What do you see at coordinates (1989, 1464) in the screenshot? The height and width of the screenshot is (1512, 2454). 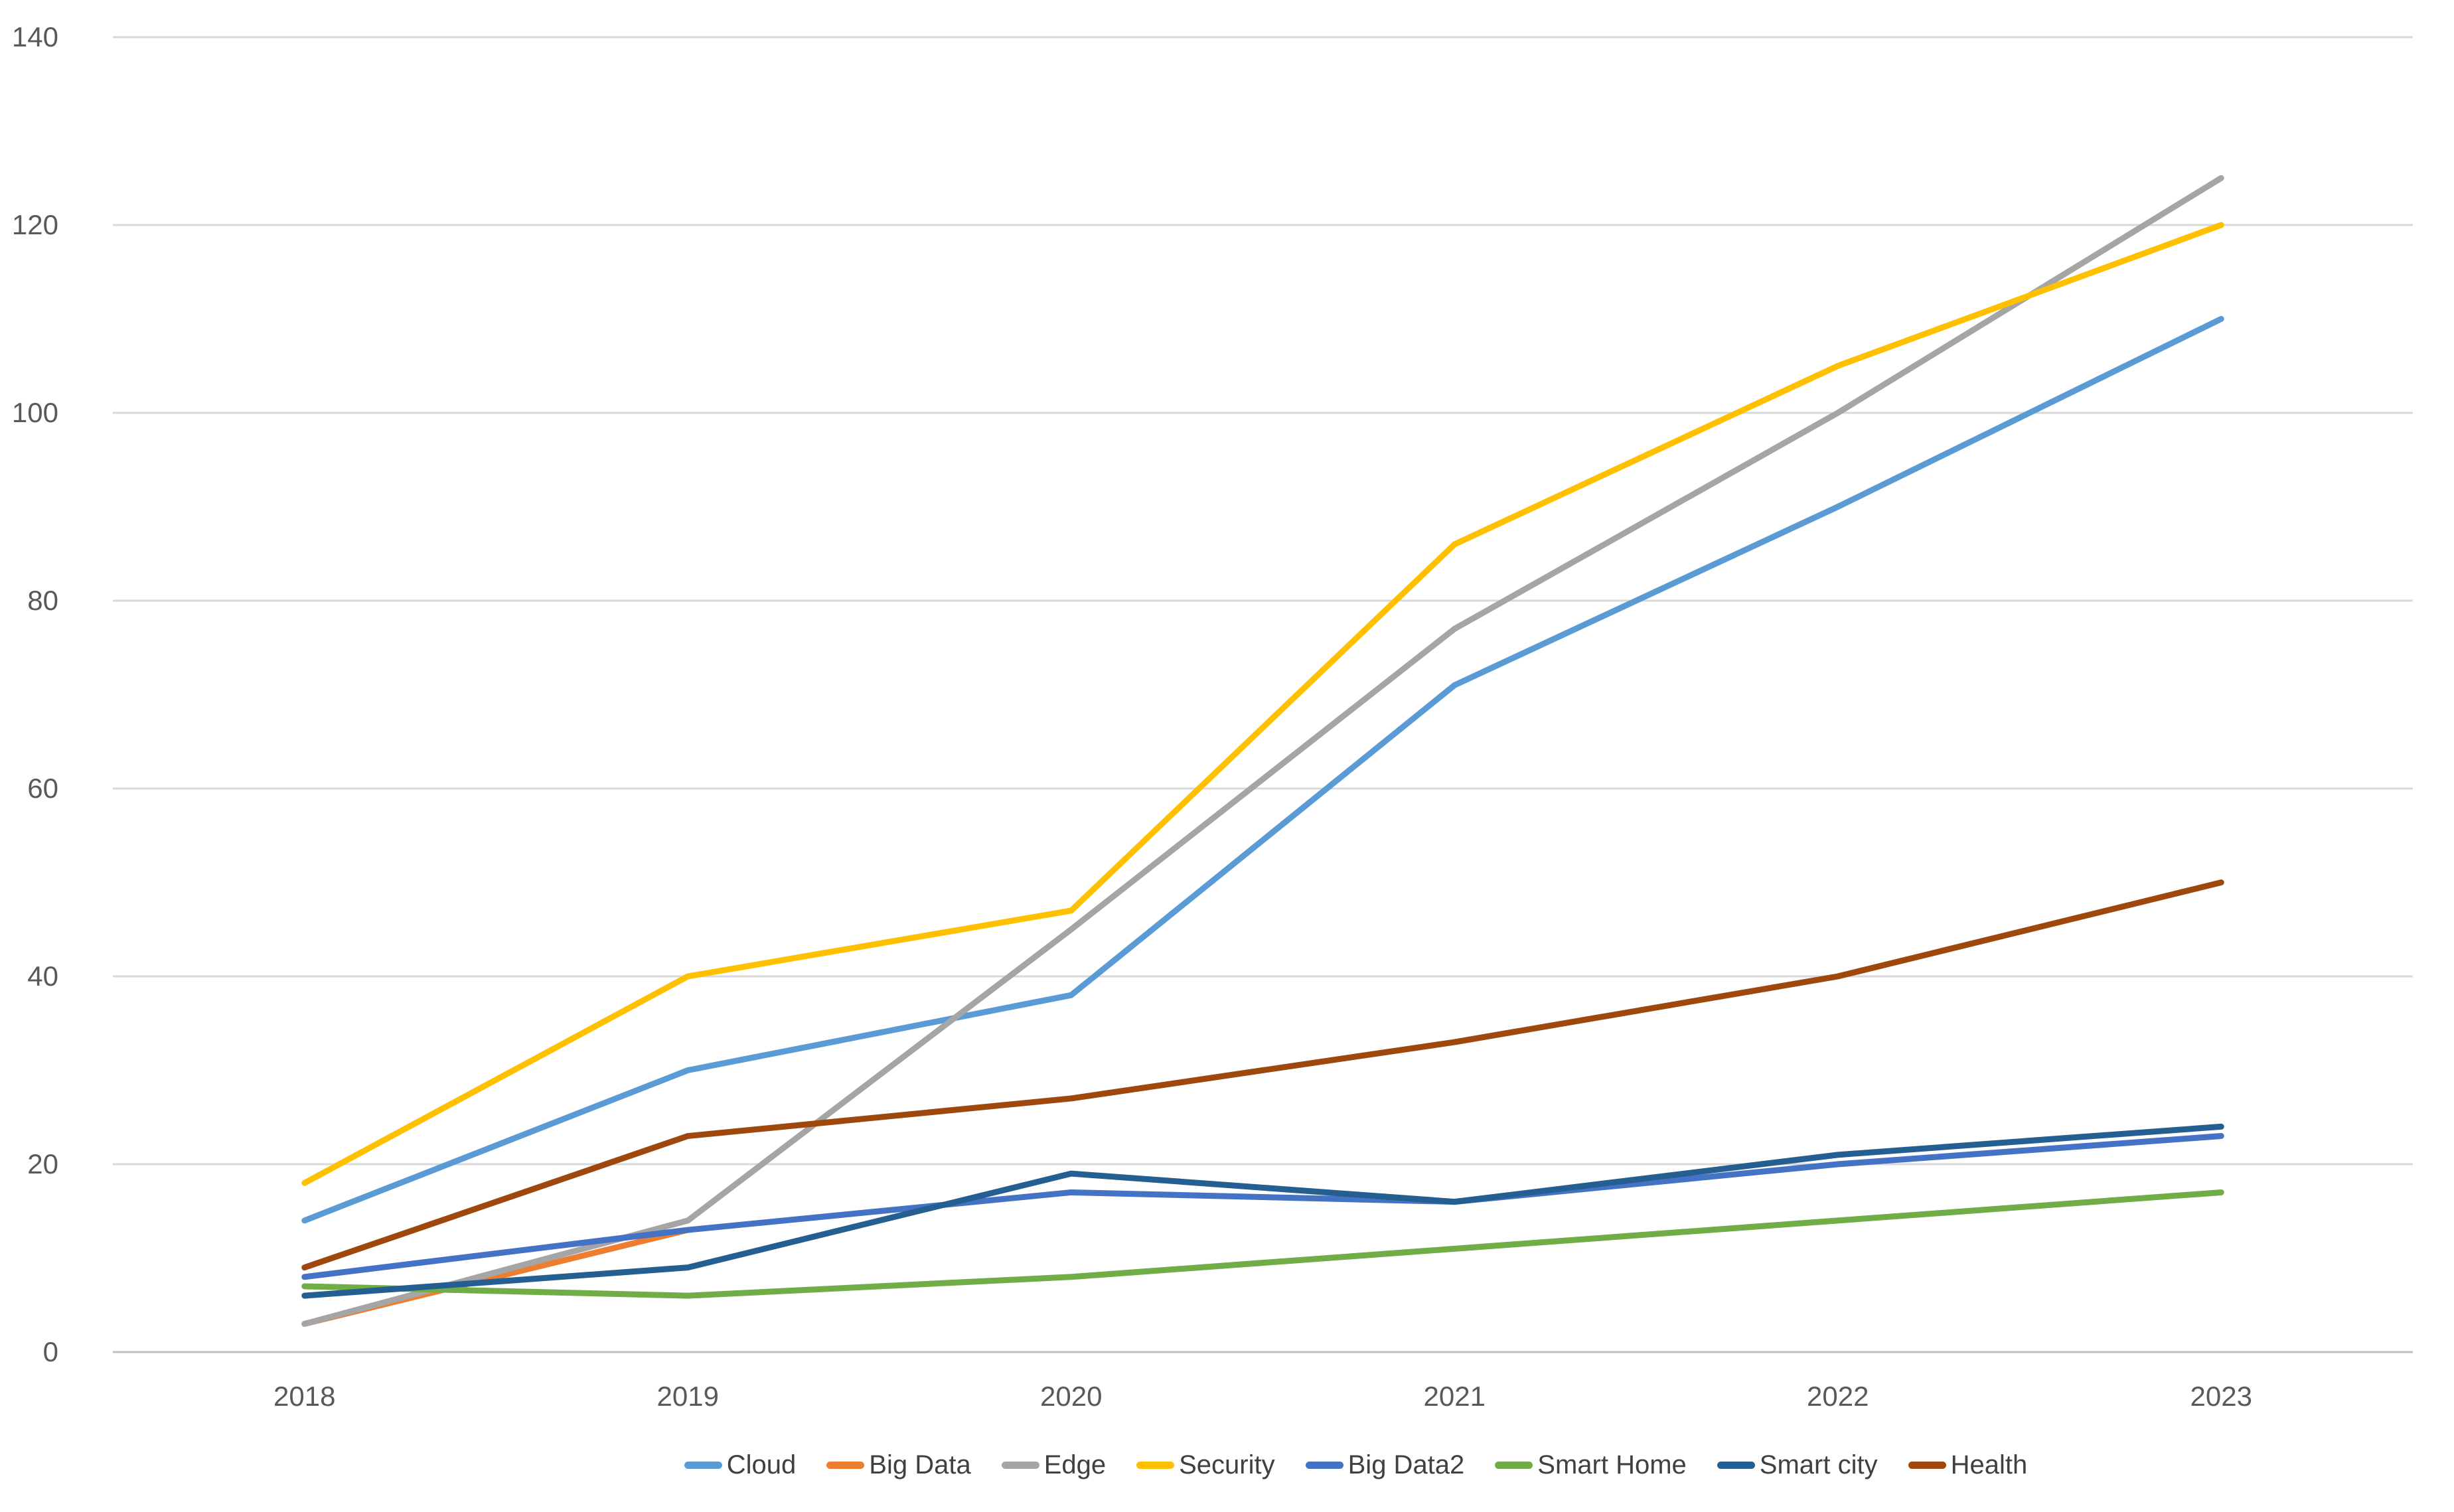 I see `legend-label-health: Health` at bounding box center [1989, 1464].